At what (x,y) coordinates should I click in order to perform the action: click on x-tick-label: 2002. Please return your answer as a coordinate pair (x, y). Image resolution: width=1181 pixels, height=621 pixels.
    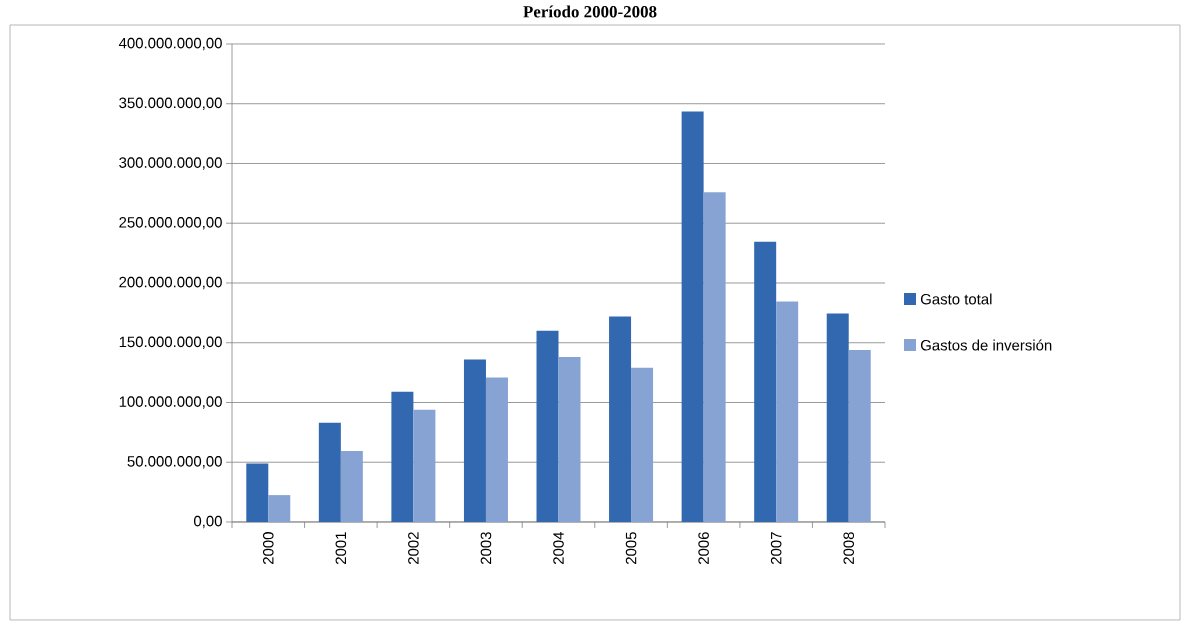
    Looking at the image, I should click on (413, 548).